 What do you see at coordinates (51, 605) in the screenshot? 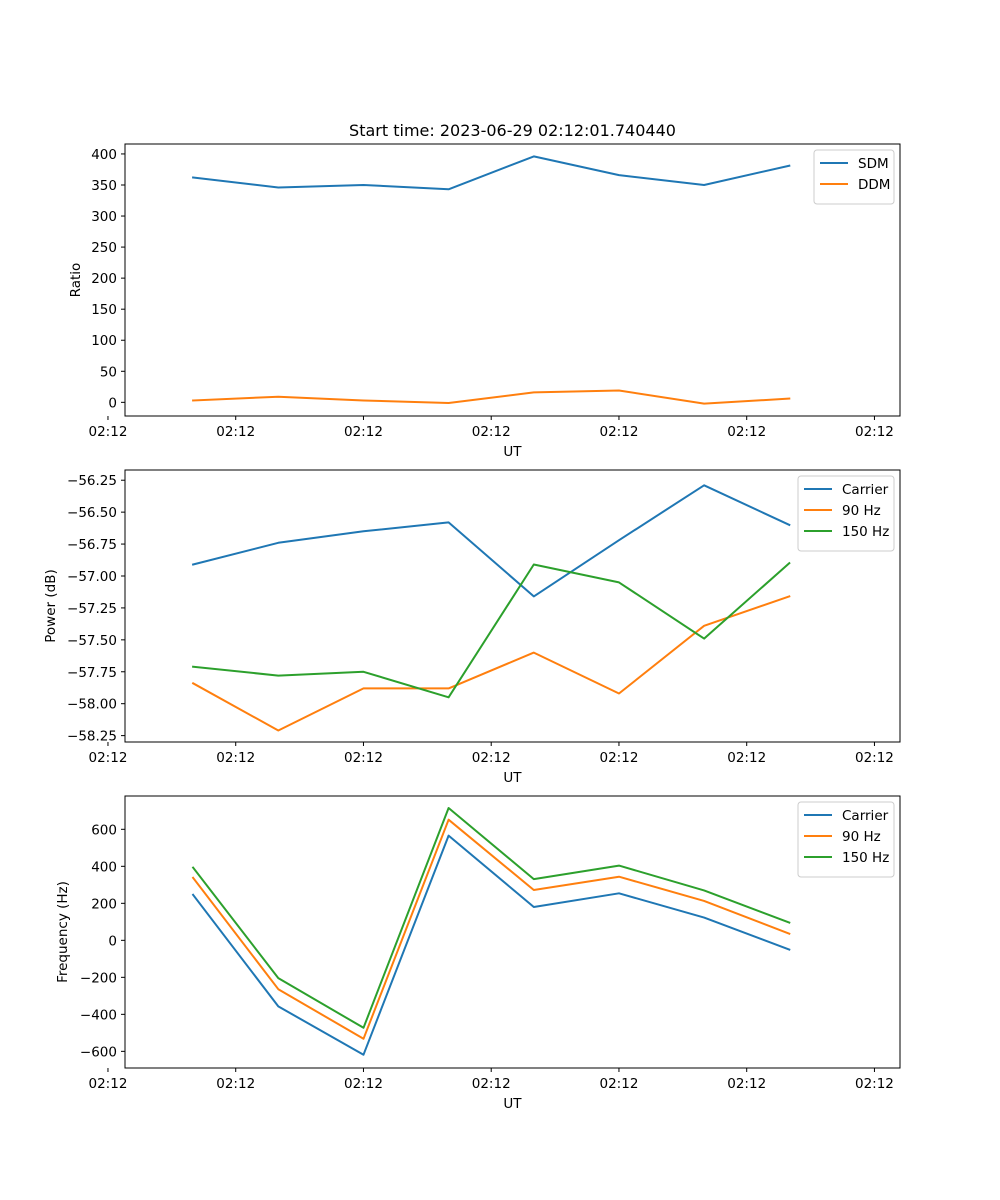
I see `y-axis-label: Power (dB)` at bounding box center [51, 605].